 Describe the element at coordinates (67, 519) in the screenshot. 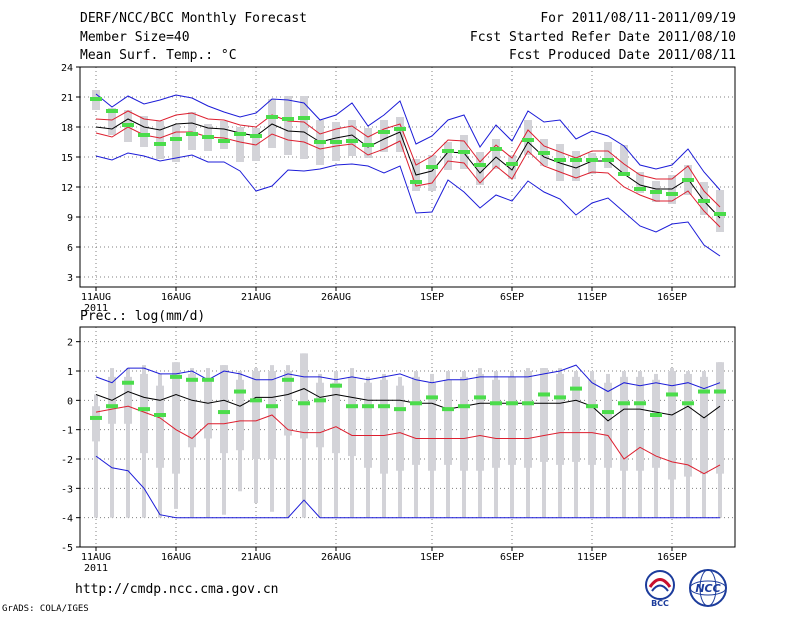

I see `y-tick-label: -4` at that location.